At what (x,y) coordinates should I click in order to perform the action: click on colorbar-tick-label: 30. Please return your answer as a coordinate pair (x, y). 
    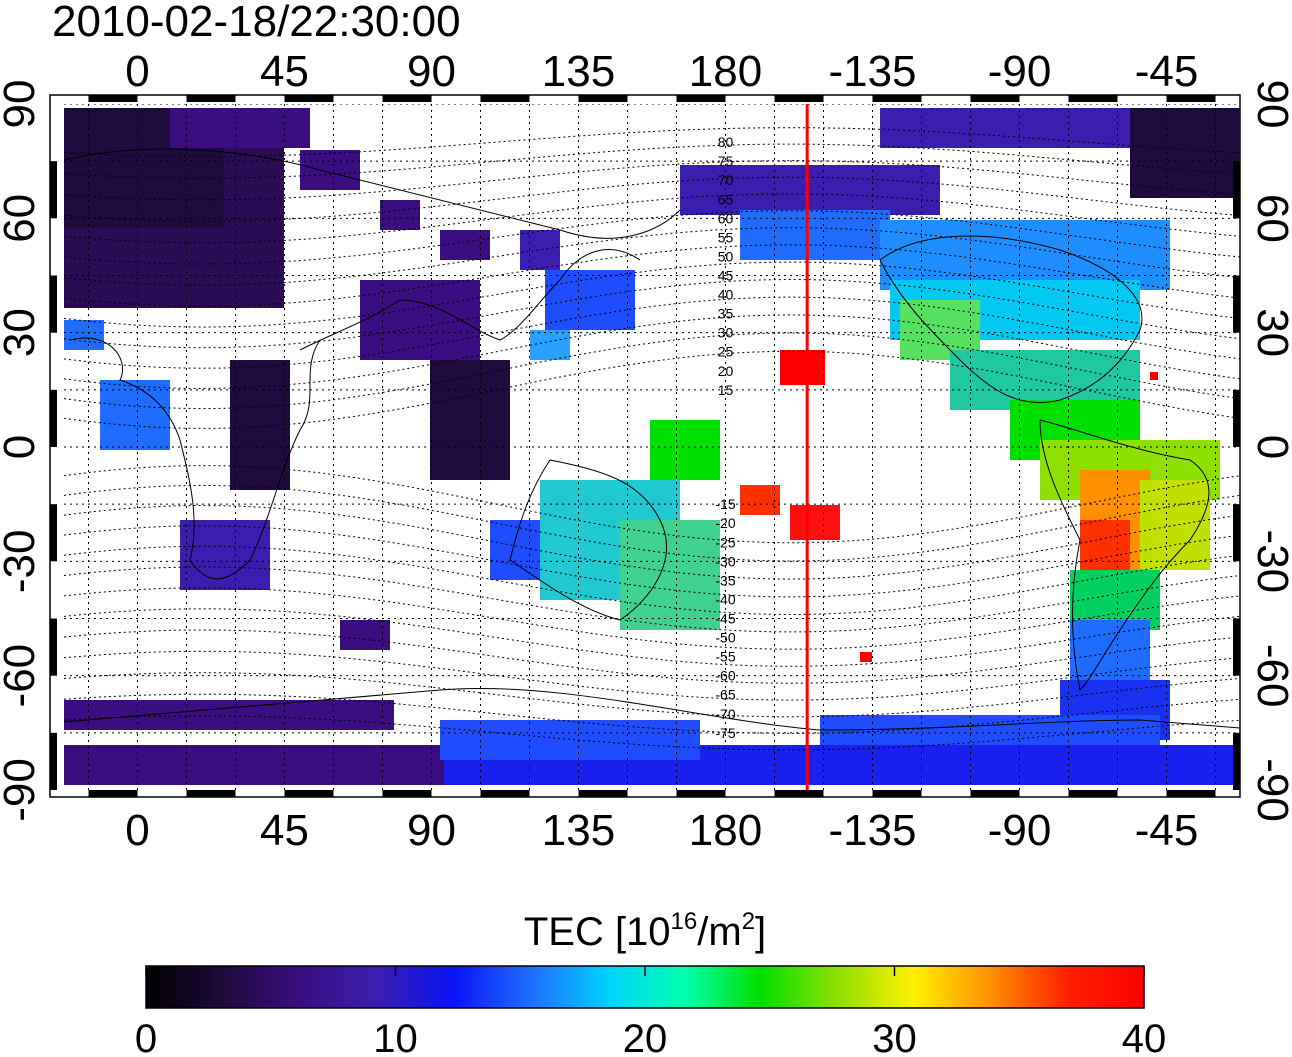
    Looking at the image, I should click on (894, 1037).